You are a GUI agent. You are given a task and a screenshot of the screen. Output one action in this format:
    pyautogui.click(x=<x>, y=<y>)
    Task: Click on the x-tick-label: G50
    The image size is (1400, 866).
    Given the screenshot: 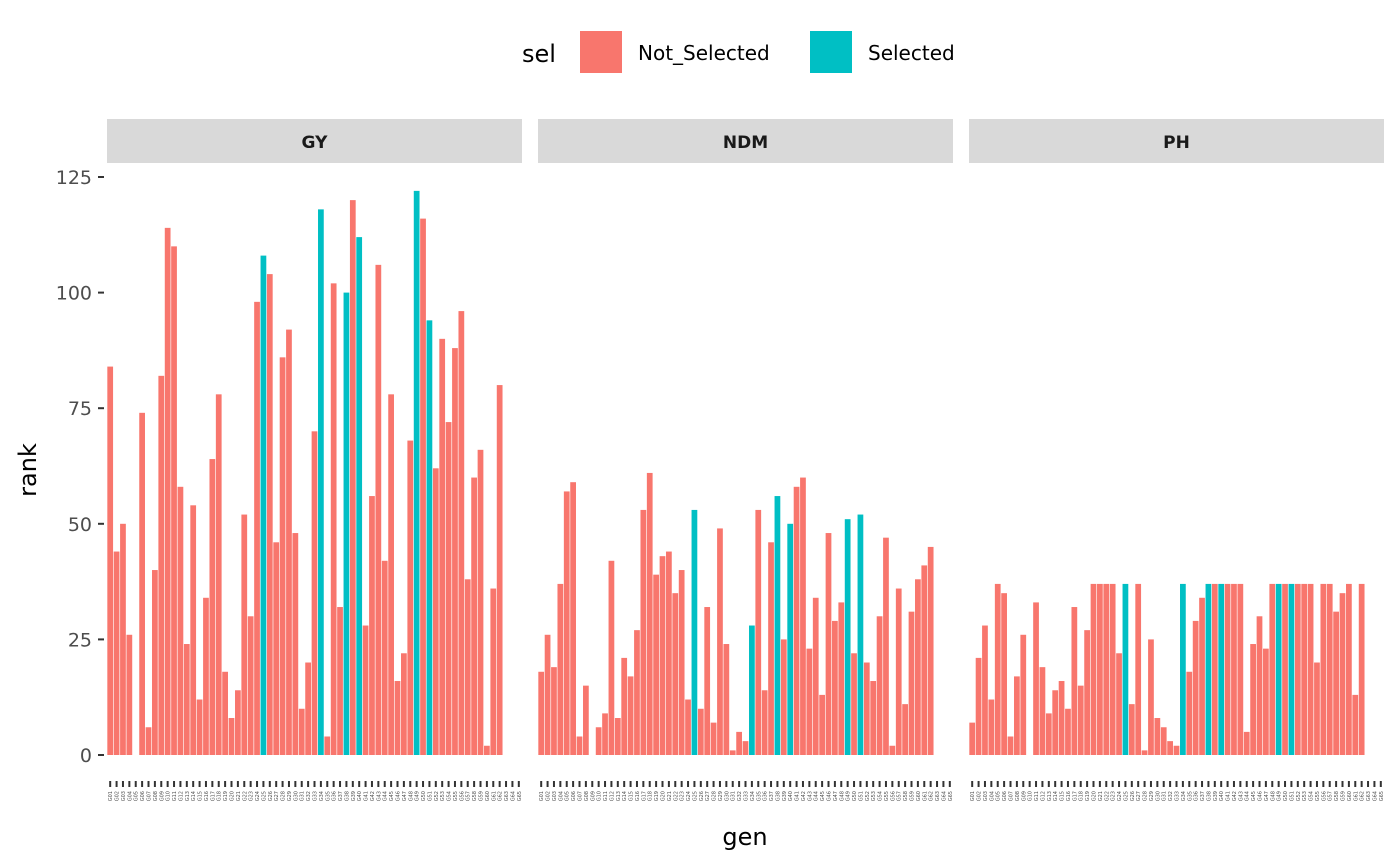 What is the action you would take?
    pyautogui.click(x=855, y=796)
    